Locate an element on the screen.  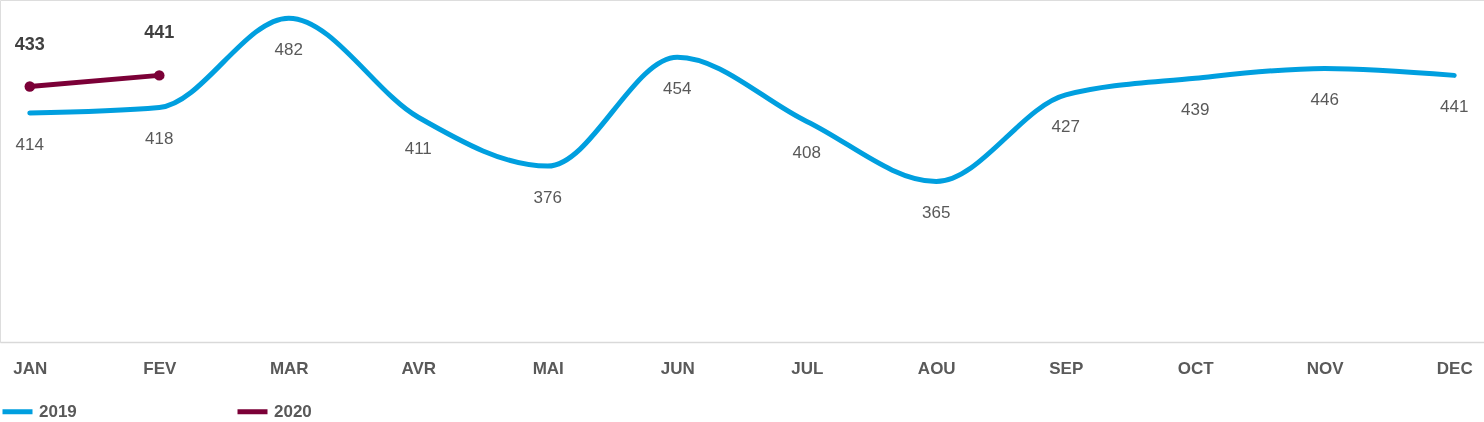
x-tick-label: OCT is located at coordinates (1196, 368).